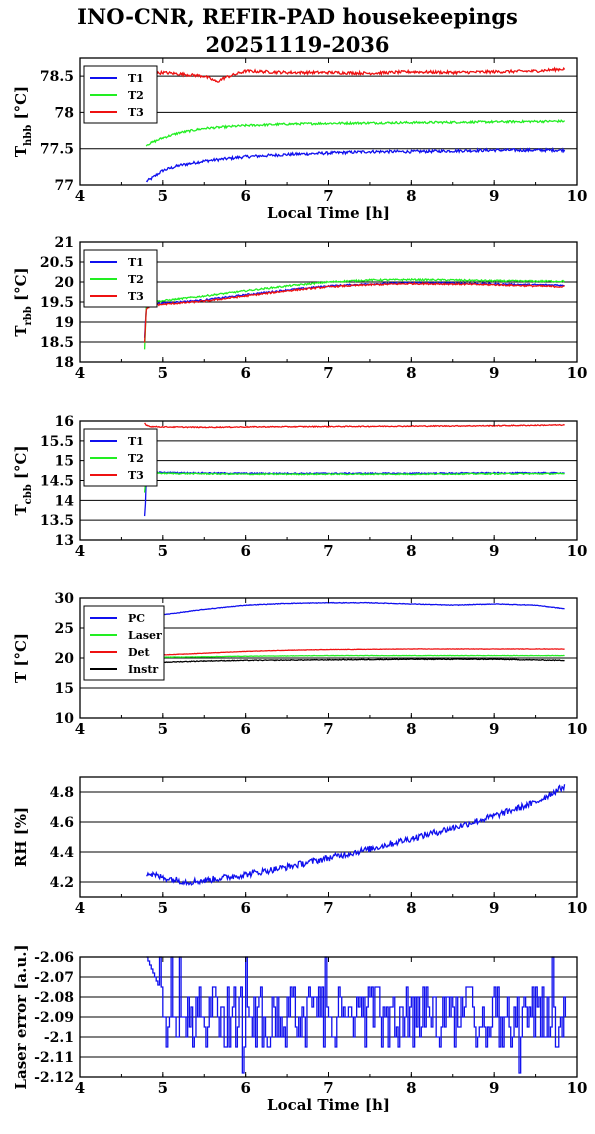 The height and width of the screenshot is (1134, 595). Describe the element at coordinates (65, 659) in the screenshot. I see `y-tick-label: 20` at that location.